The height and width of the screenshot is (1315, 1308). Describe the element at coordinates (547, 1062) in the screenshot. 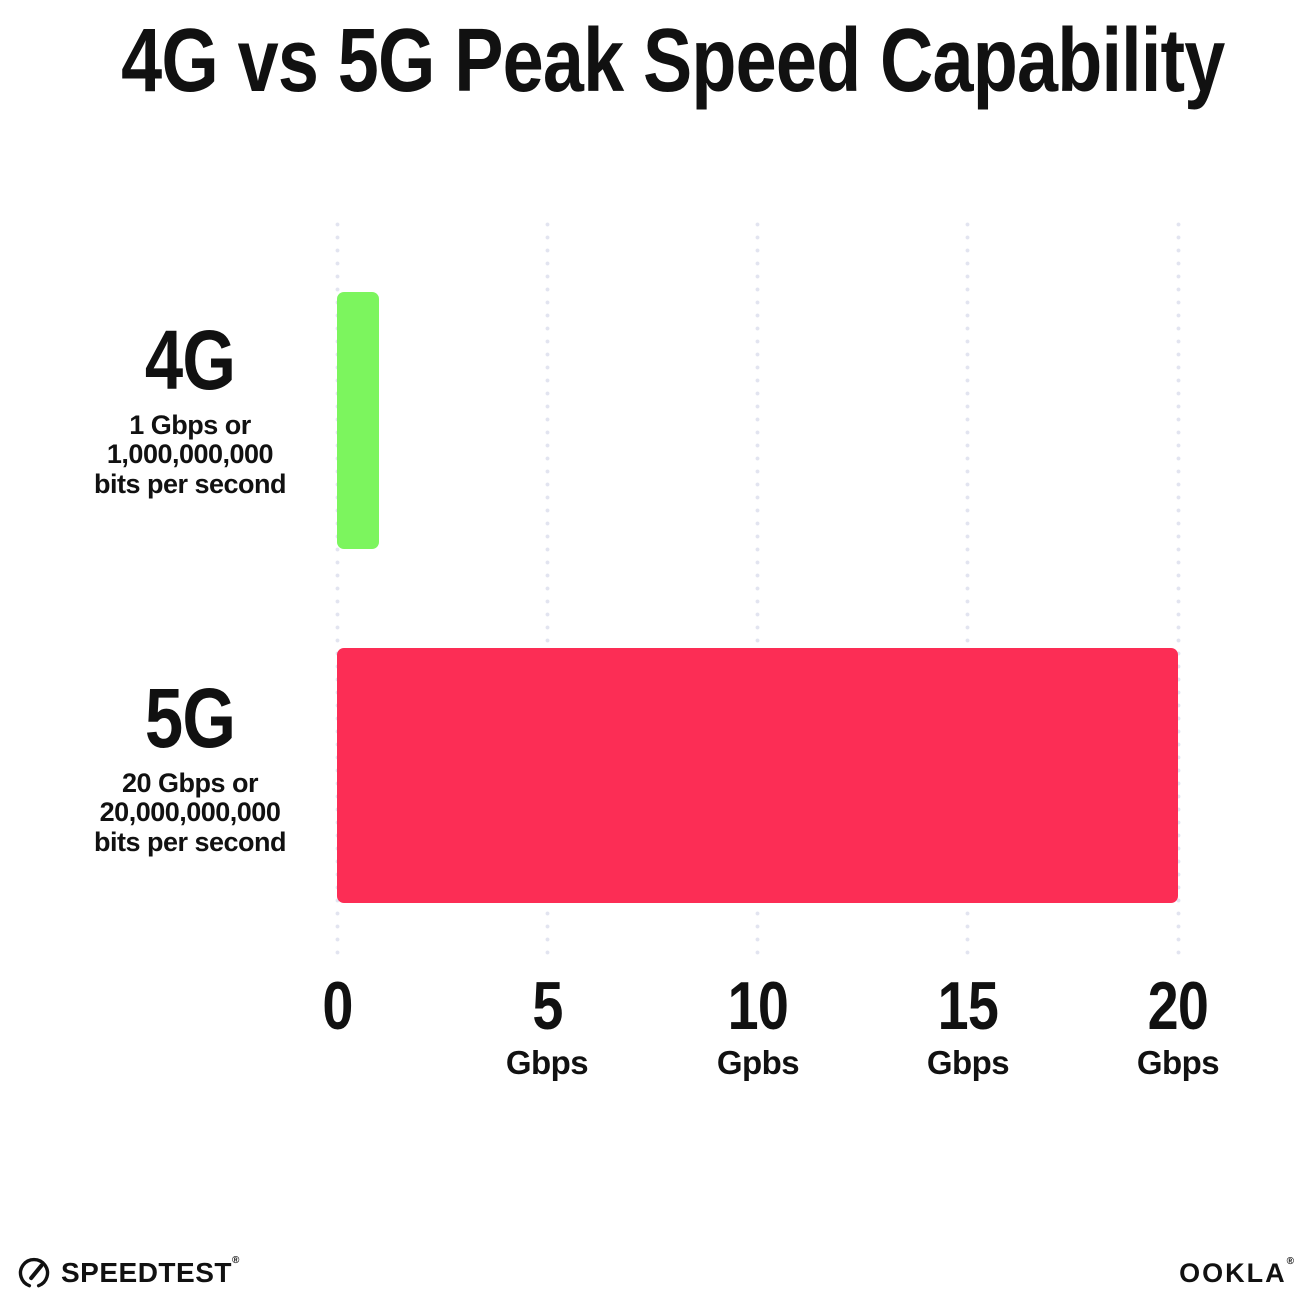

I see `xaxis-tick-5-unit: Gbps` at that location.